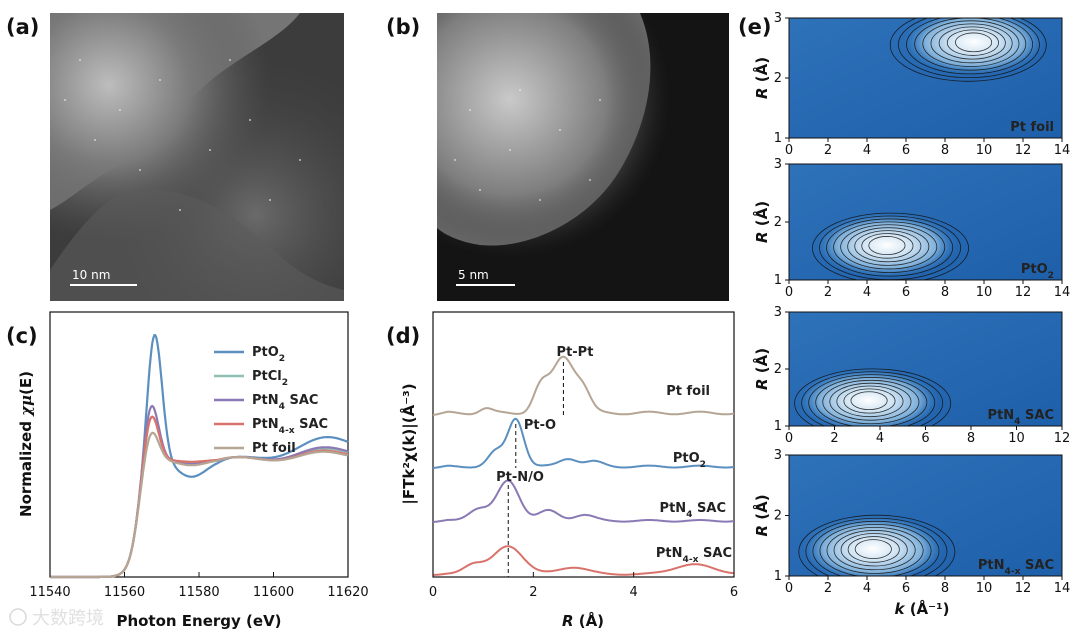  Describe the element at coordinates (575, 352) in the screenshot. I see `ft-annotation: Pt-Pt` at that location.